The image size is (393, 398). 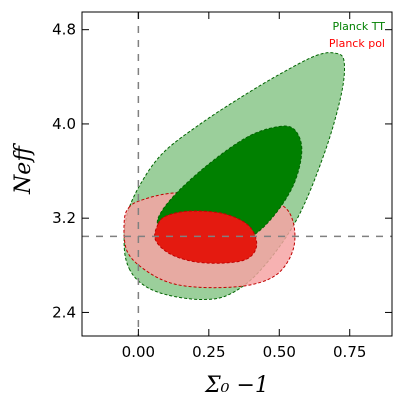 What do you see at coordinates (64, 124) in the screenshot?
I see `y-tick-label-2: 4.0` at bounding box center [64, 124].